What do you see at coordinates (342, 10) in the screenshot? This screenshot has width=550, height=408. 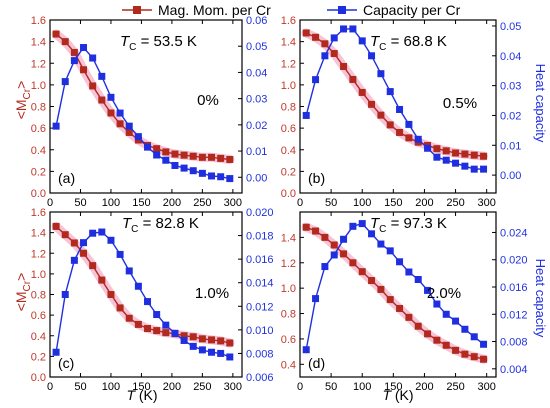 I see `legend-cap-marker` at bounding box center [342, 10].